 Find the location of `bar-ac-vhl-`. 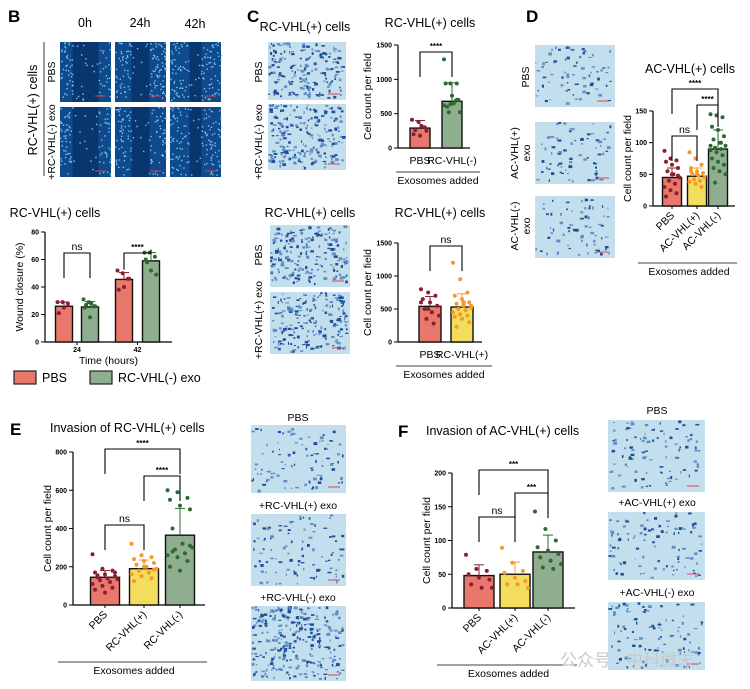

bar-ac-vhl- is located at coordinates (548, 580).